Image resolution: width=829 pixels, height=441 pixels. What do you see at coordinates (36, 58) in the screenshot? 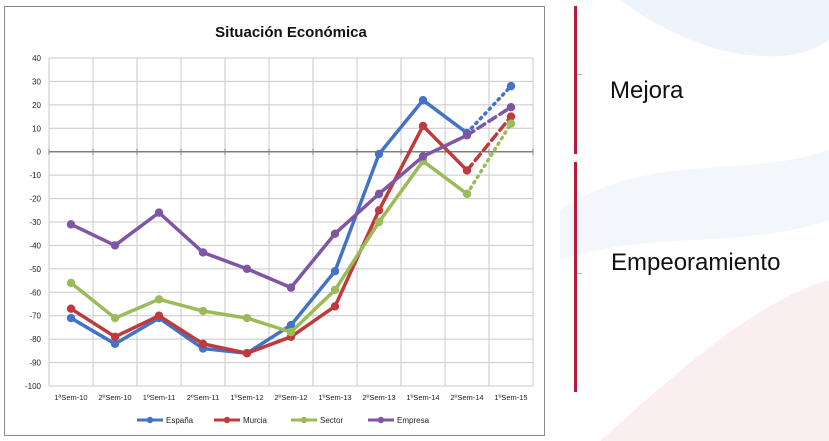
I see `y-tick-label: 40` at bounding box center [36, 58].